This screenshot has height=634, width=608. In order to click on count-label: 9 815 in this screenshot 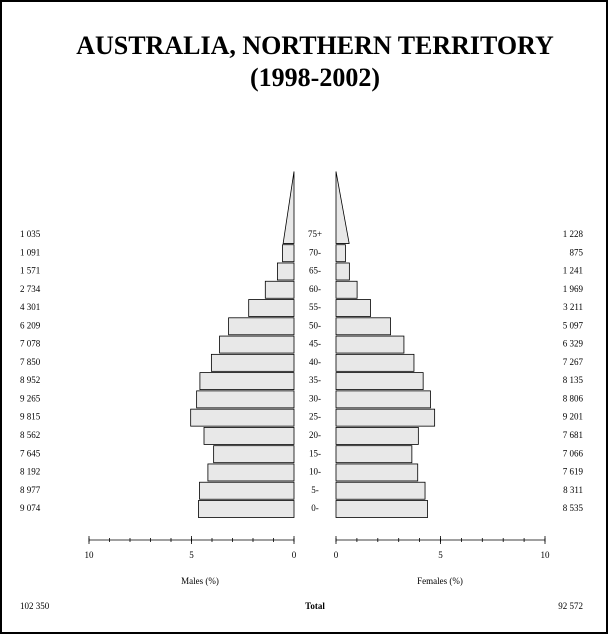, I will do `click(30, 417)`.